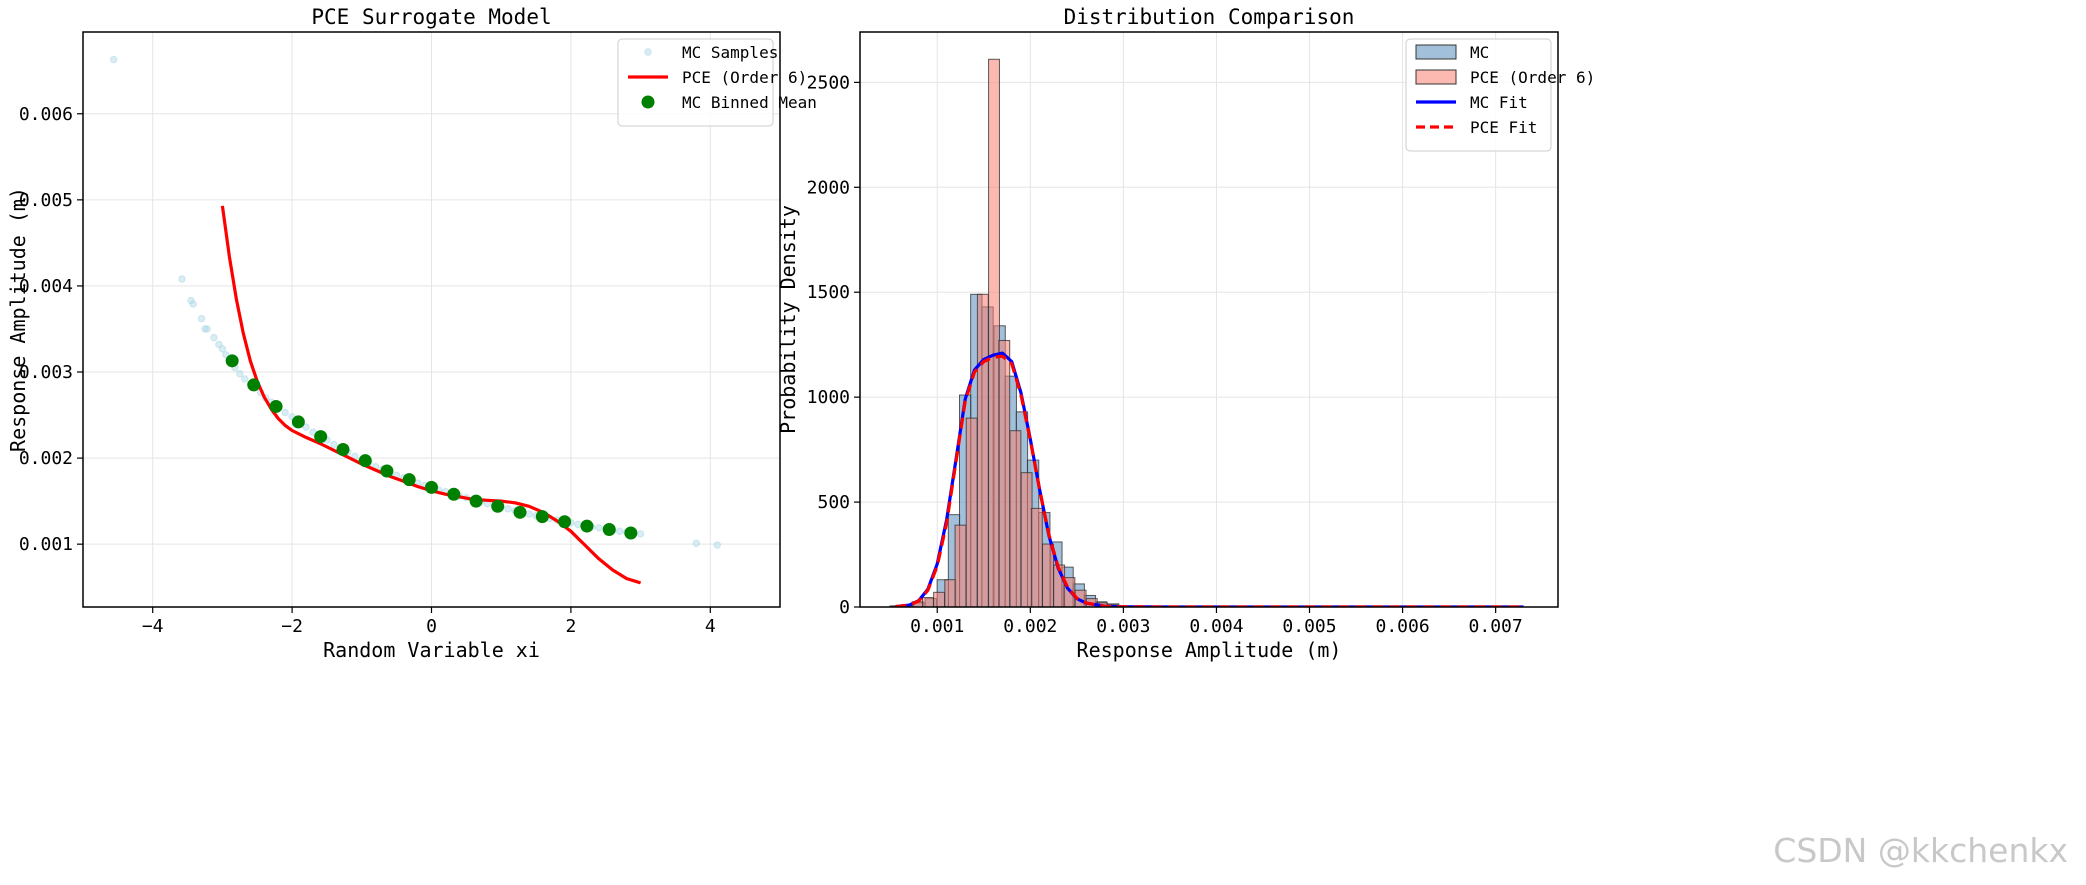 The image size is (2086, 885). What do you see at coordinates (730, 52) in the screenshot?
I see `legend-label: MC Samples` at bounding box center [730, 52].